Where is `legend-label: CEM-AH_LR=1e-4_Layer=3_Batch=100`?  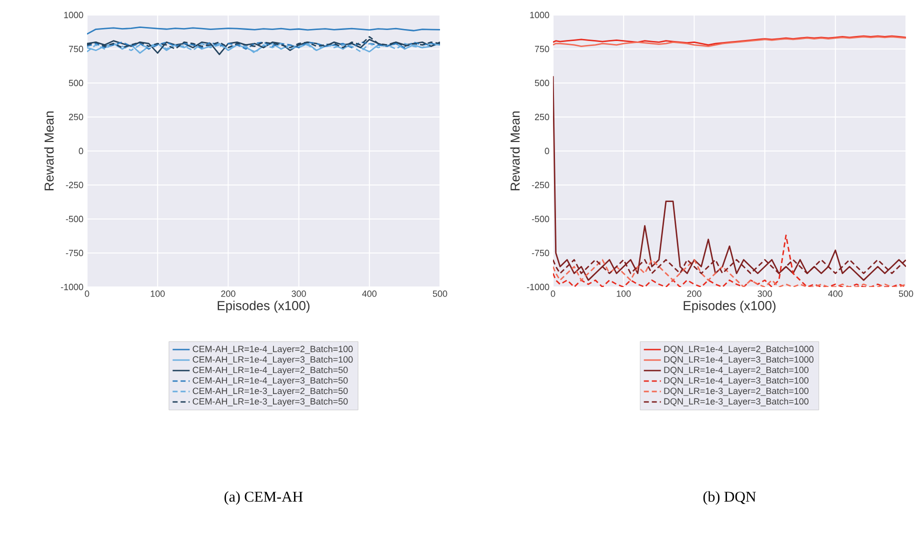
legend-label: CEM-AH_LR=1e-4_Layer=3_Batch=100 is located at coordinates (272, 360).